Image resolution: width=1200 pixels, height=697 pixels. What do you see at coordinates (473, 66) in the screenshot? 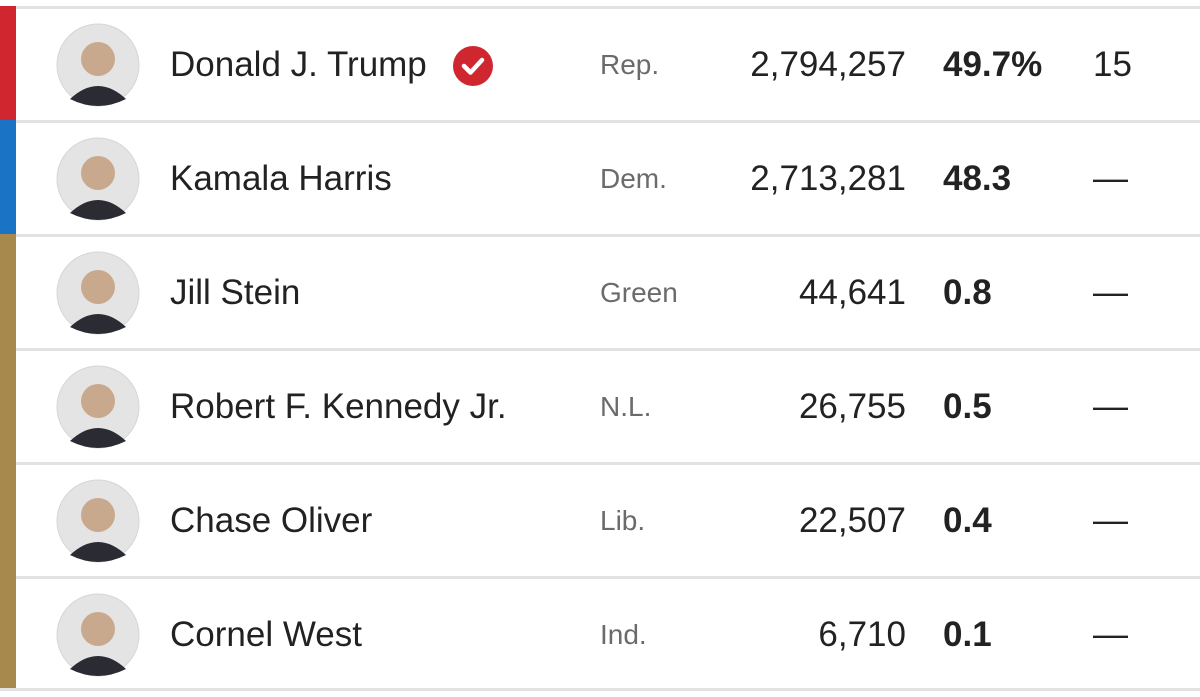
I see `winner-check` at bounding box center [473, 66].